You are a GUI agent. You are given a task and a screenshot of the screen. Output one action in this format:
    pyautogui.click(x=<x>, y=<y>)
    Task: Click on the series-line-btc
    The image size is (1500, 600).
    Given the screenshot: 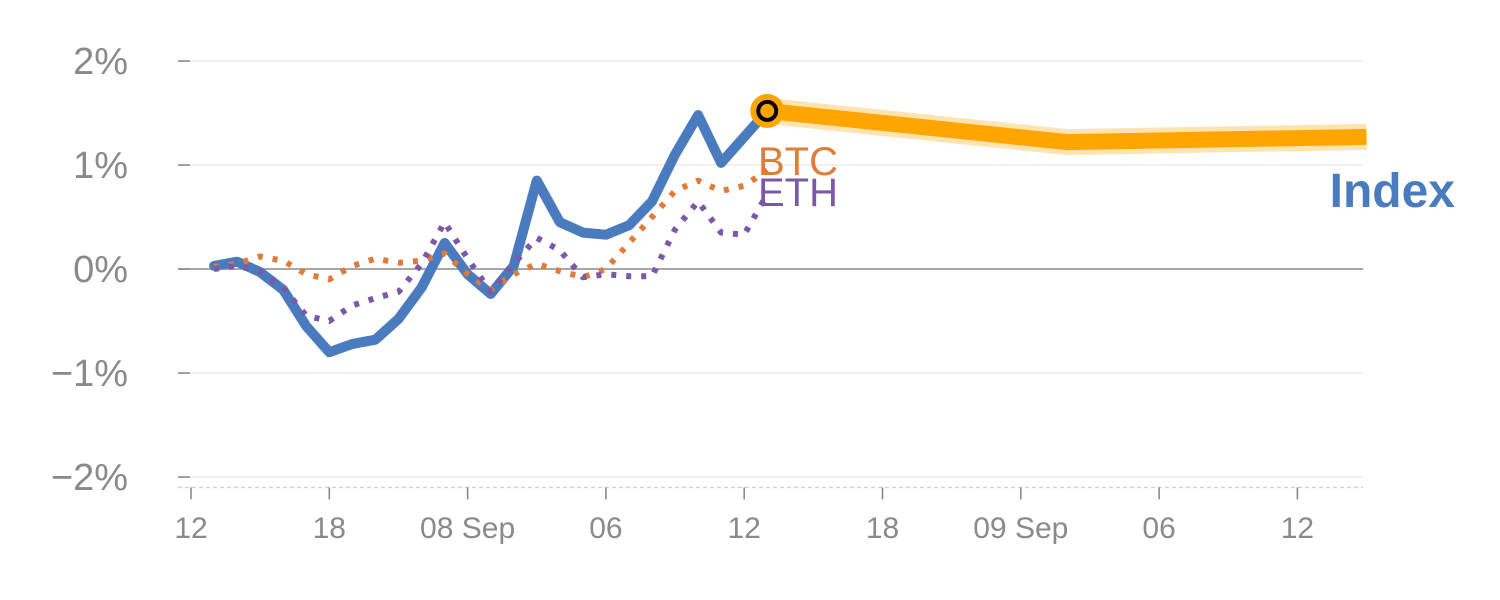 What is the action you would take?
    pyautogui.click(x=491, y=230)
    